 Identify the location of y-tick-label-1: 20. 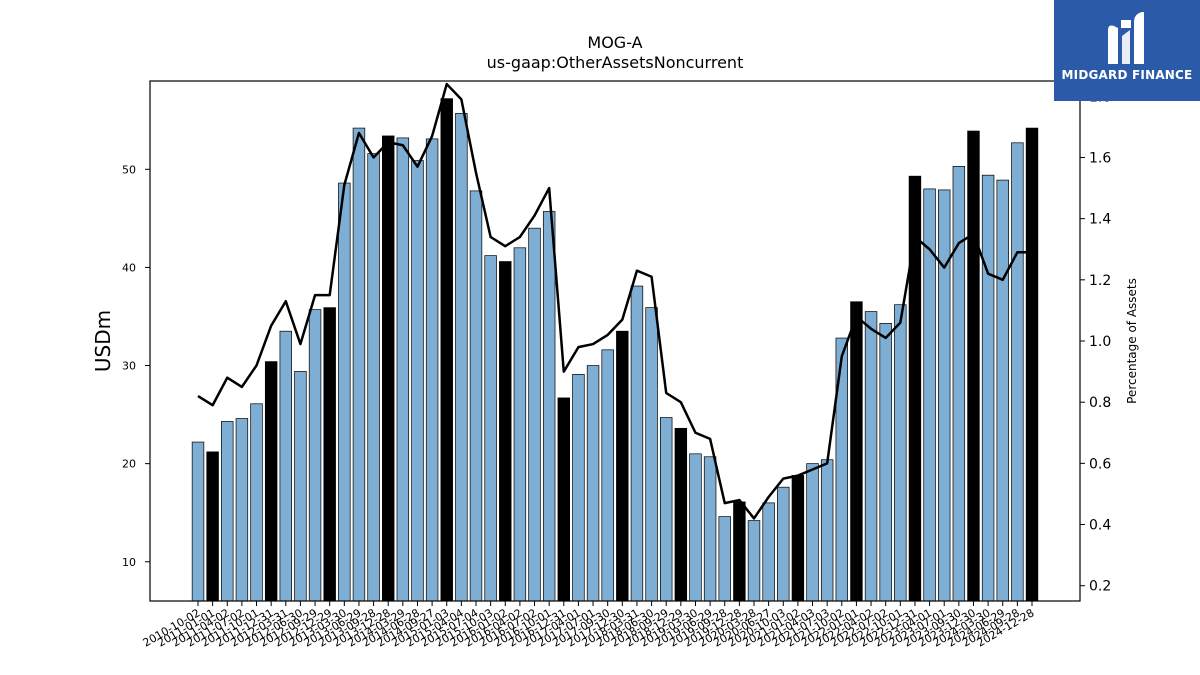
(129, 464).